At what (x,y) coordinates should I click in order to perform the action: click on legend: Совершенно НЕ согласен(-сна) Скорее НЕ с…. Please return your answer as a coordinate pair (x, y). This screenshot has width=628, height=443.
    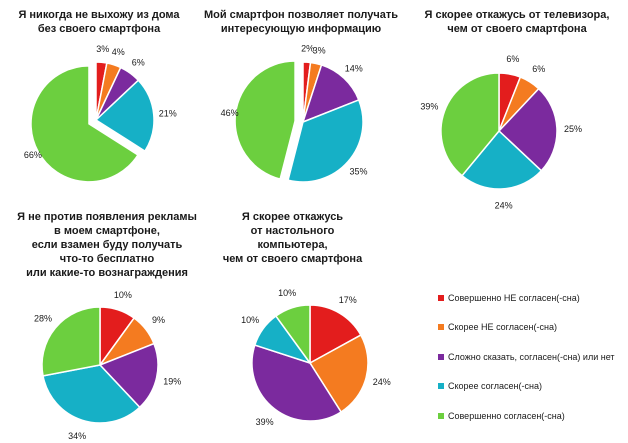
    Looking at the image, I should click on (532, 357).